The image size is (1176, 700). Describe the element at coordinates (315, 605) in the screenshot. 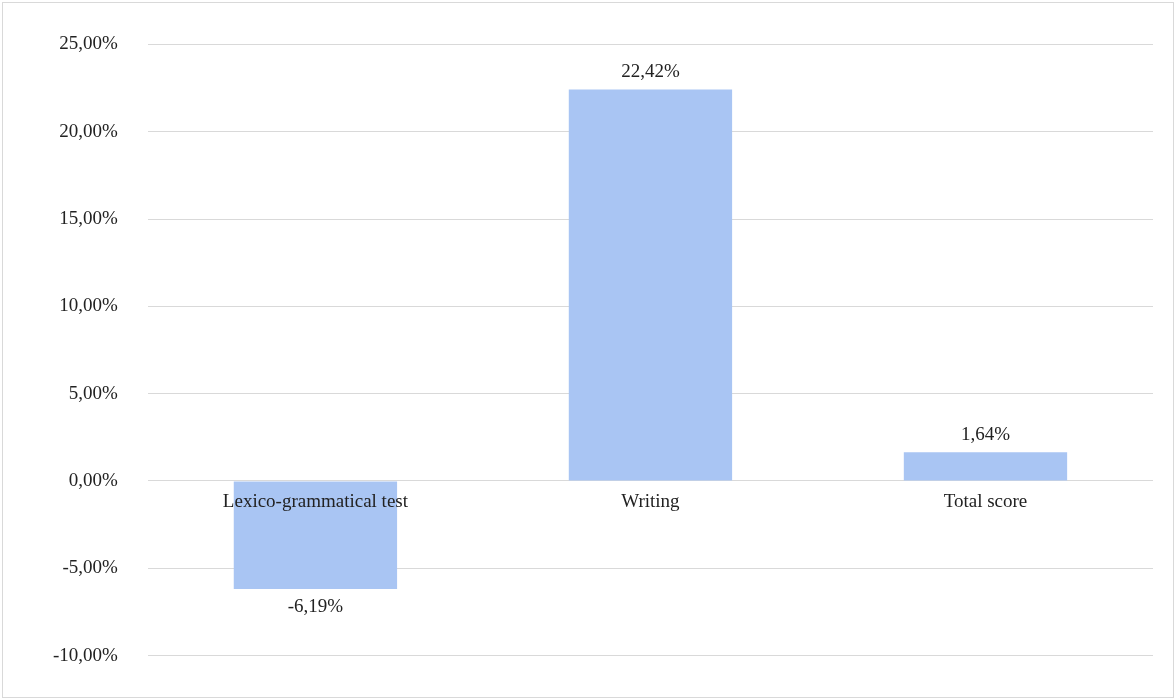

I see `data-label: -6,19%` at that location.